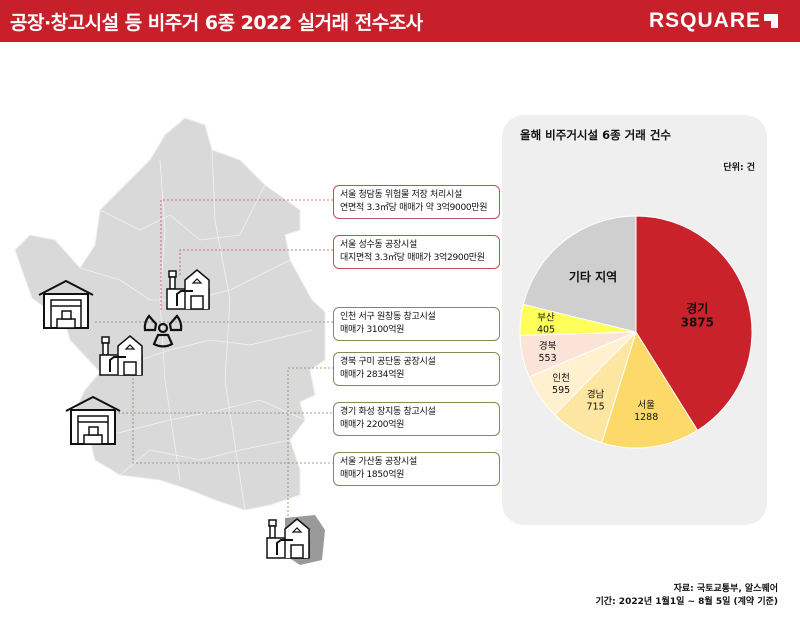  I want to click on slice-label: 인천, so click(560, 378).